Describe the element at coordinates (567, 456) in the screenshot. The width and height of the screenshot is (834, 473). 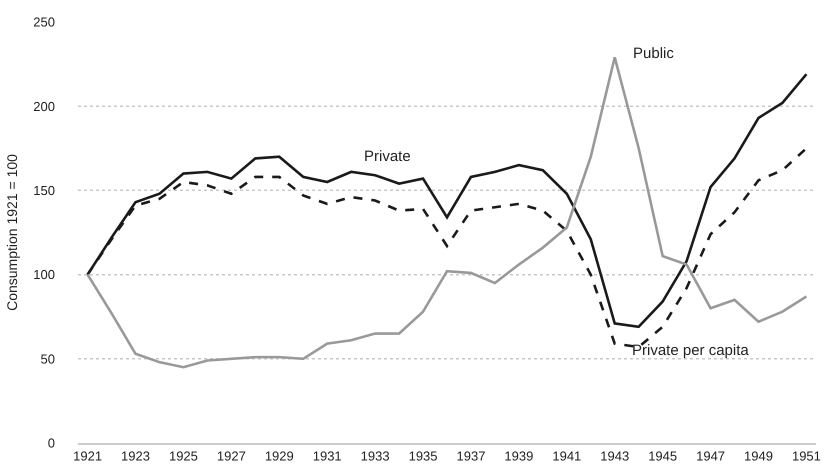
I see `x-tick-label: 1941` at that location.